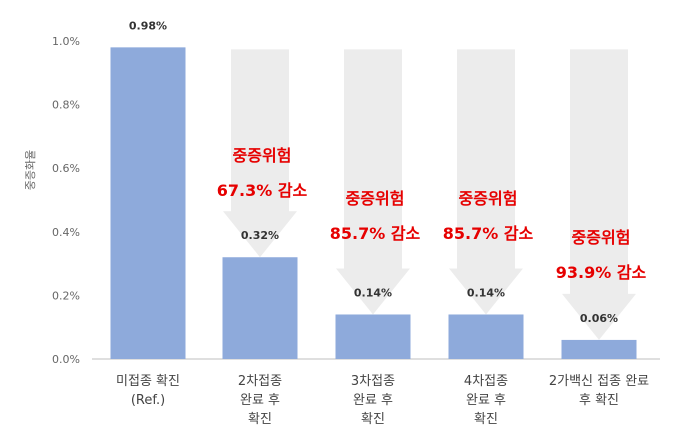 The width and height of the screenshot is (697, 447). I want to click on risk-reduction-annotation: 93.9% 감소, so click(601, 272).